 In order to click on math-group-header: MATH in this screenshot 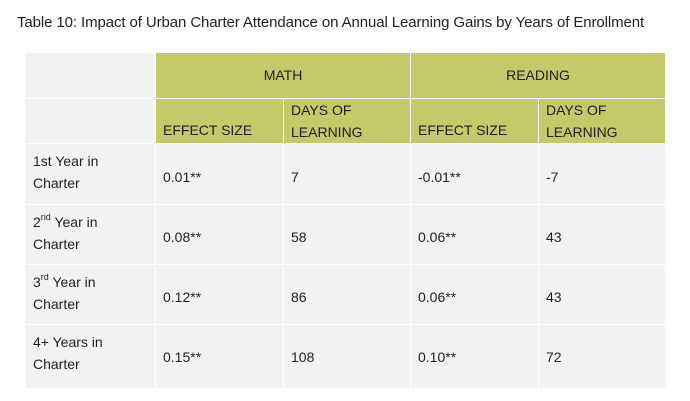, I will do `click(283, 75)`.